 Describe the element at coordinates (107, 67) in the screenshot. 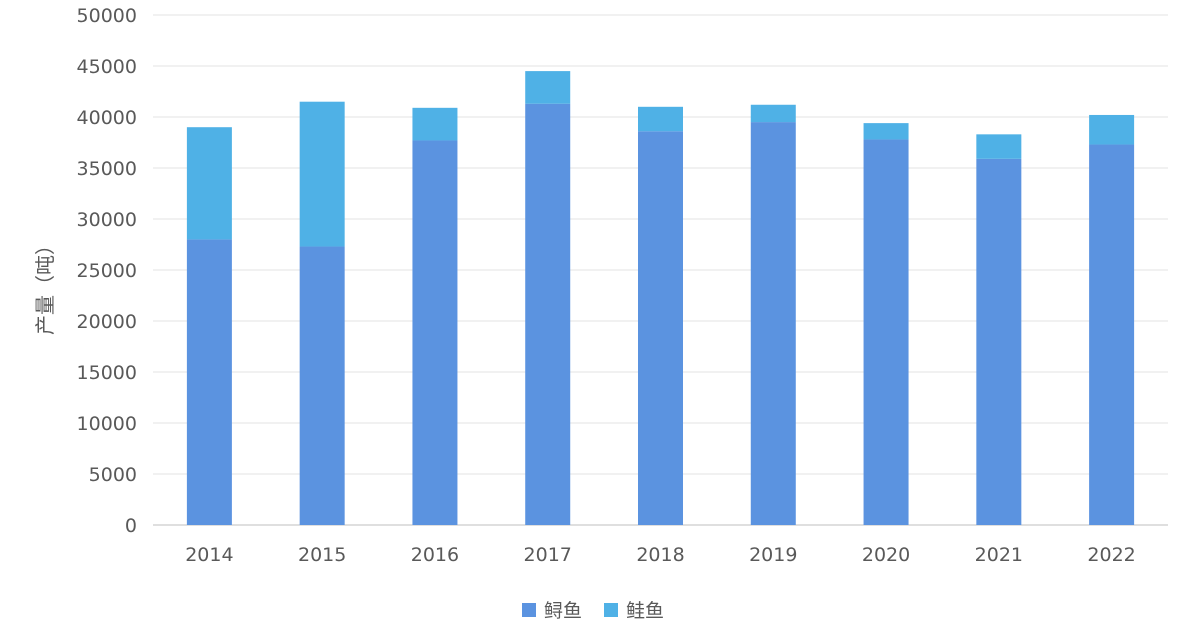

I see `y-tick-label: 45000` at that location.